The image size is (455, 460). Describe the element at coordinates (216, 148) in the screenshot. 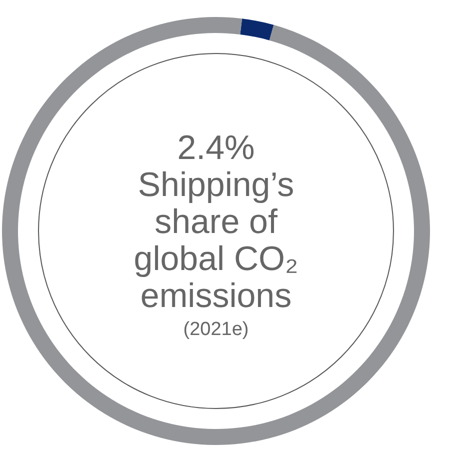

I see `text: 2.4%` at that location.